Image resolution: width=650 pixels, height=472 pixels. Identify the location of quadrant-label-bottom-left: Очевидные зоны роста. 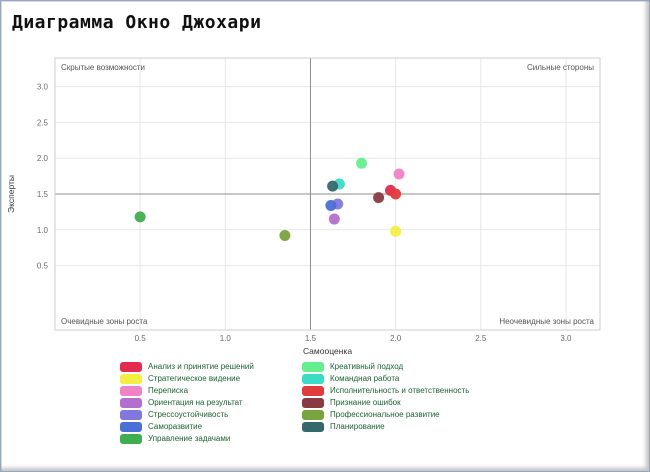
(104, 321).